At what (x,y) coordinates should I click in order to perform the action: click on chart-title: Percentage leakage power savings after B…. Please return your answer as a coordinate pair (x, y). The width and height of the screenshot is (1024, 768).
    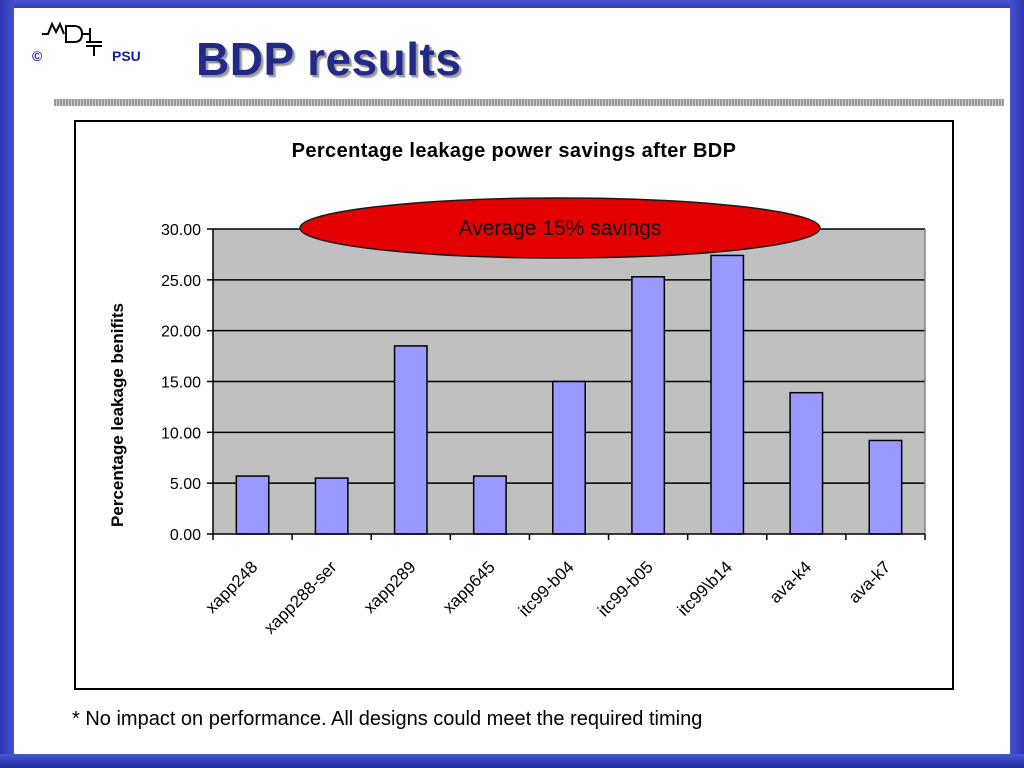
    Looking at the image, I should click on (514, 151).